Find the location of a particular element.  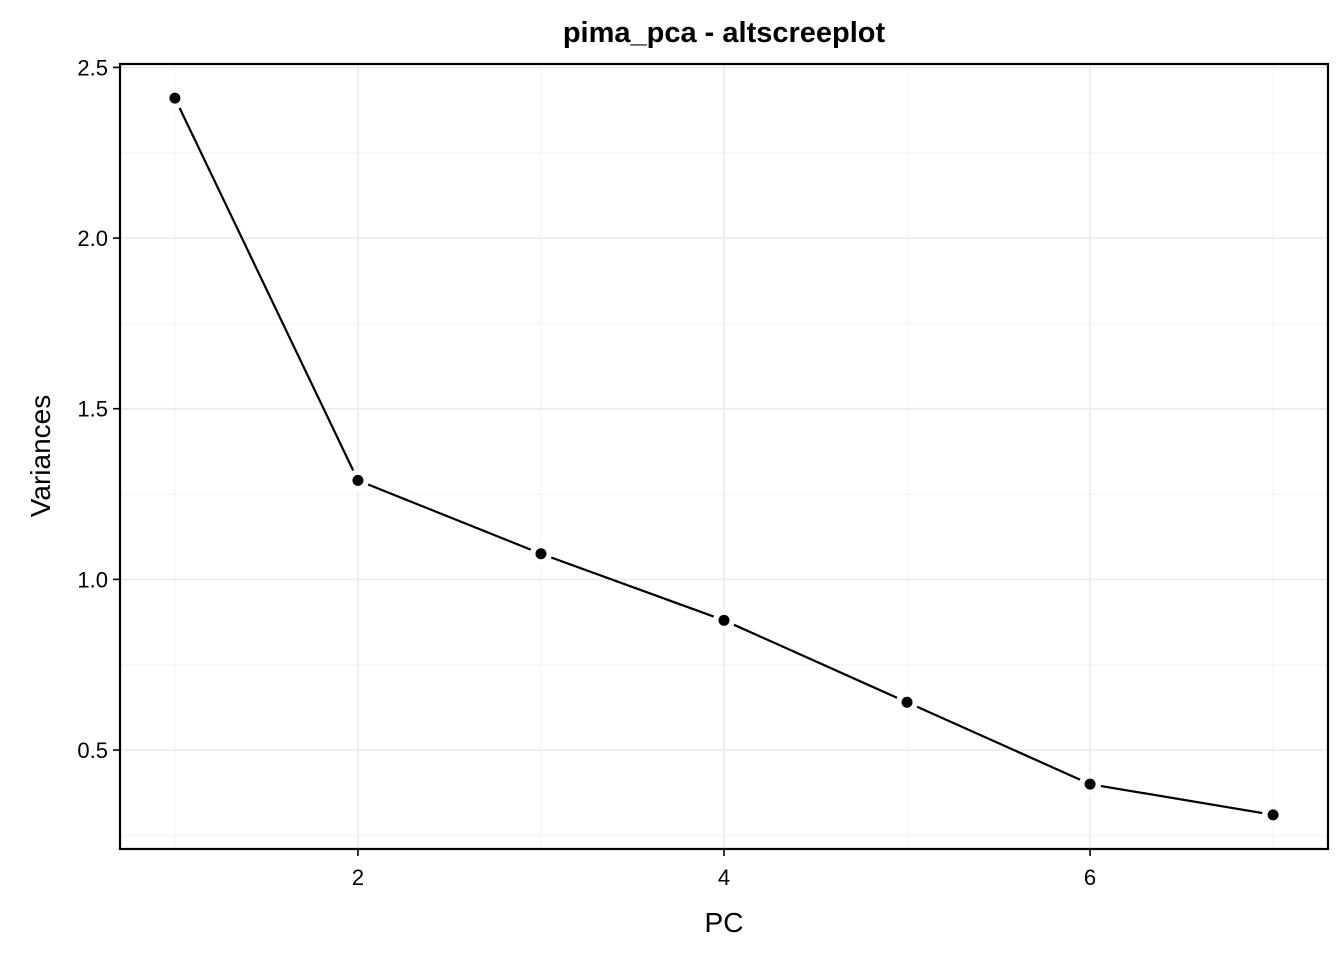

y-axis-title: Variances is located at coordinates (40, 456).